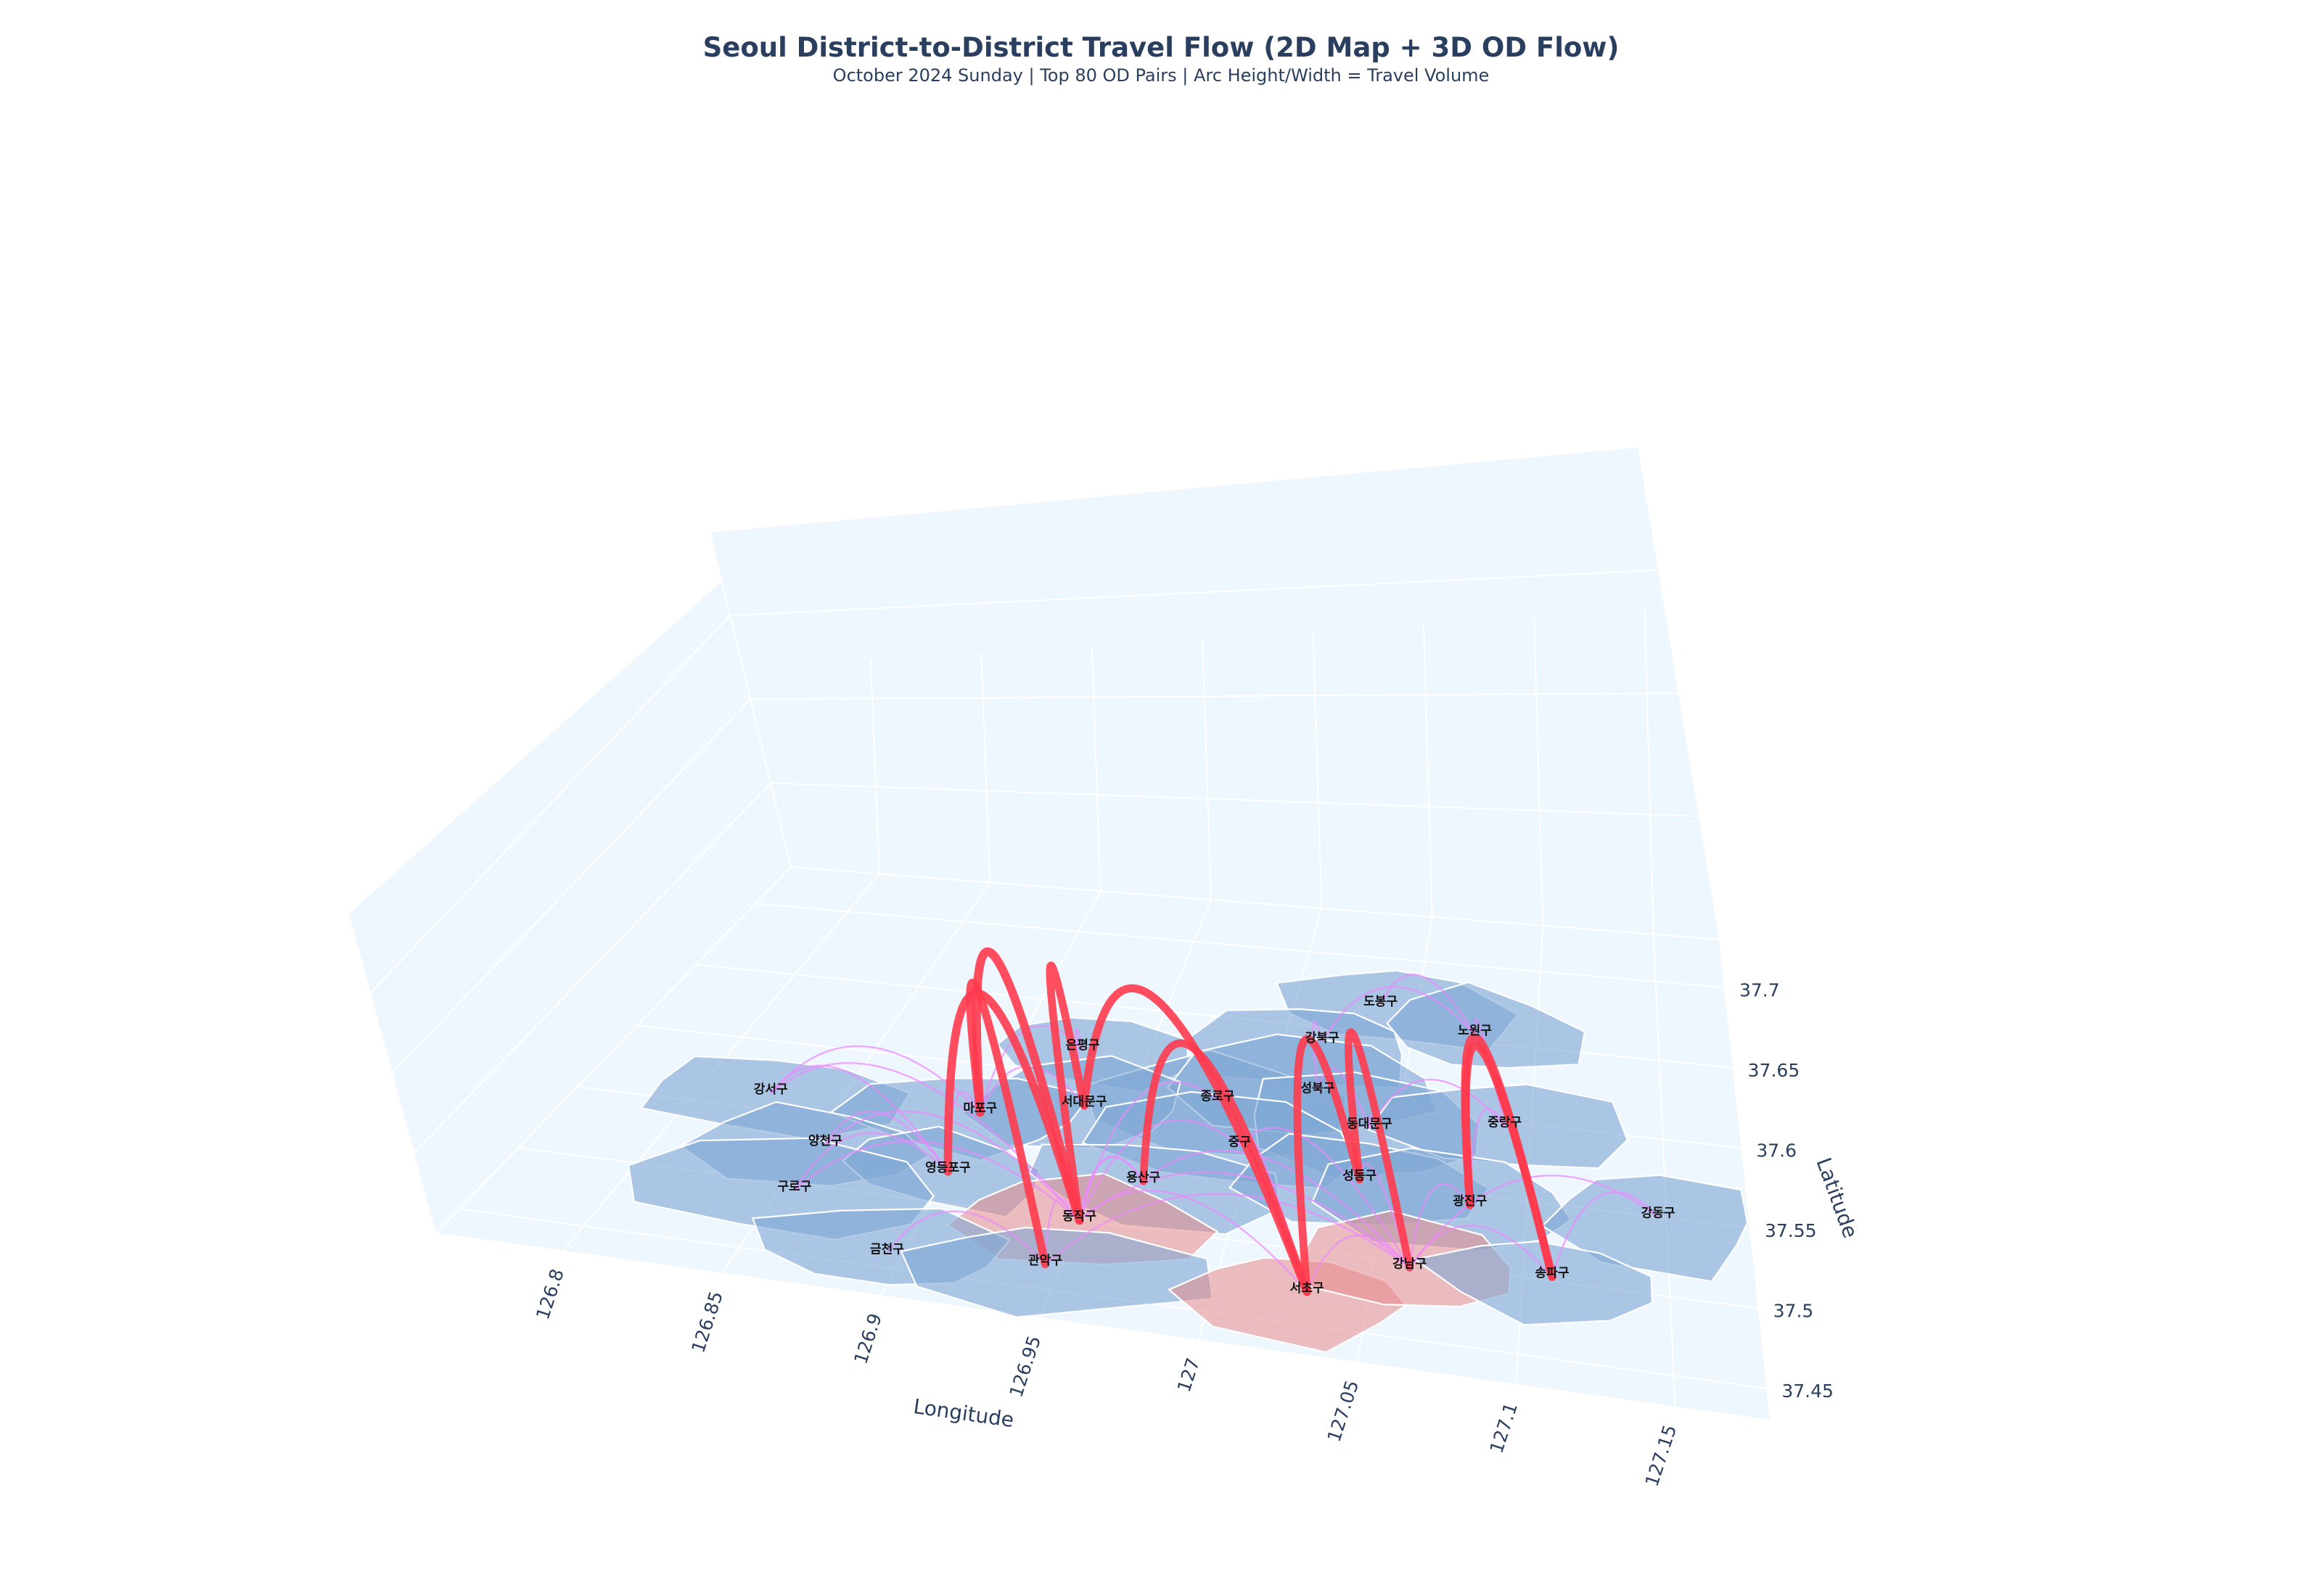 This screenshot has height=1596, width=2322. Describe the element at coordinates (1045, 1261) in the screenshot. I see `district-label: 관악구` at that location.